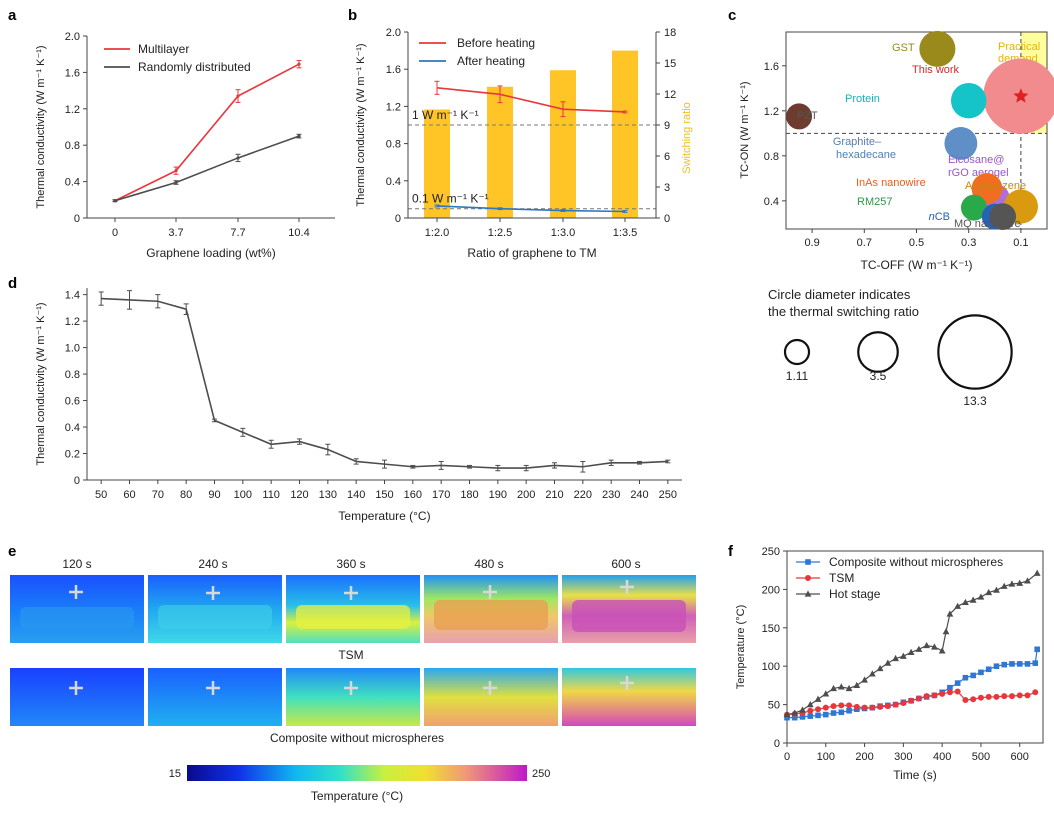 This screenshot has width=1054, height=813. Describe the element at coordinates (356, 495) in the screenshot. I see `x-tick-label: 140` at that location.